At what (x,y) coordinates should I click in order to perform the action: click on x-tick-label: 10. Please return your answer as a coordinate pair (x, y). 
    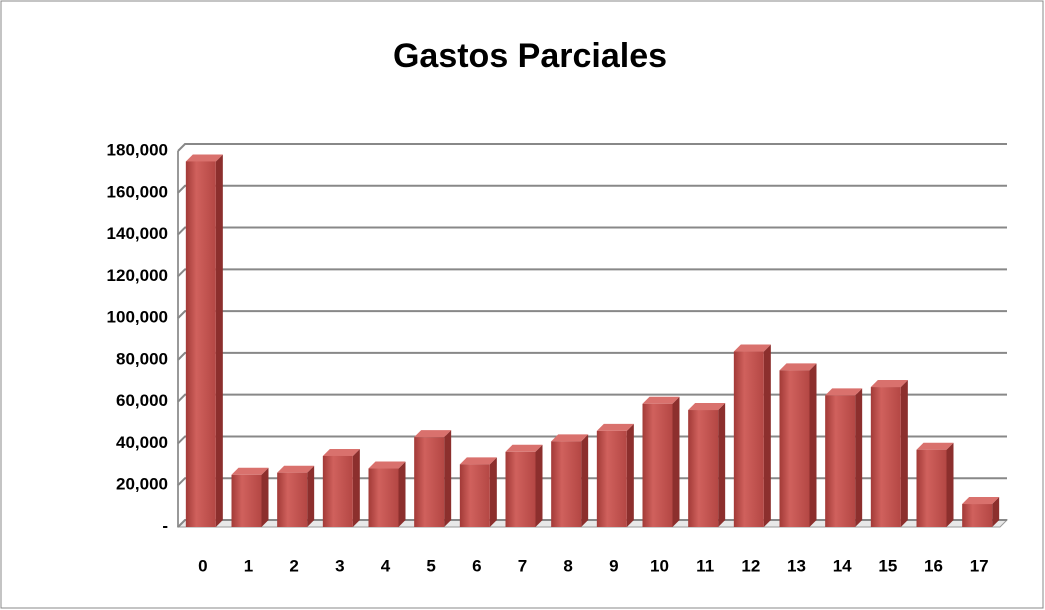
    Looking at the image, I should click on (659, 565).